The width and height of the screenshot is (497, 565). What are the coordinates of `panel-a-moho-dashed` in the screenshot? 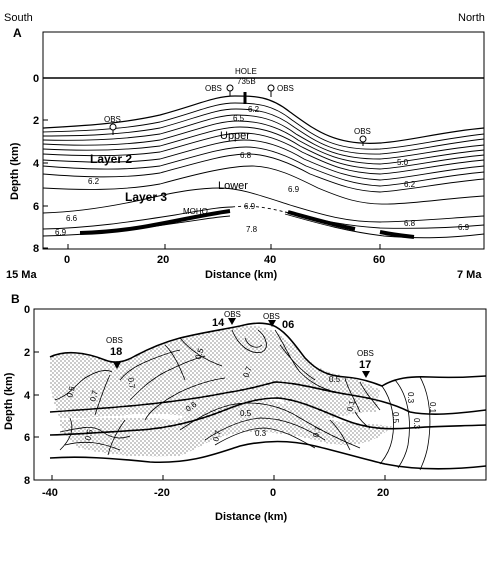 It's located at (258, 209).